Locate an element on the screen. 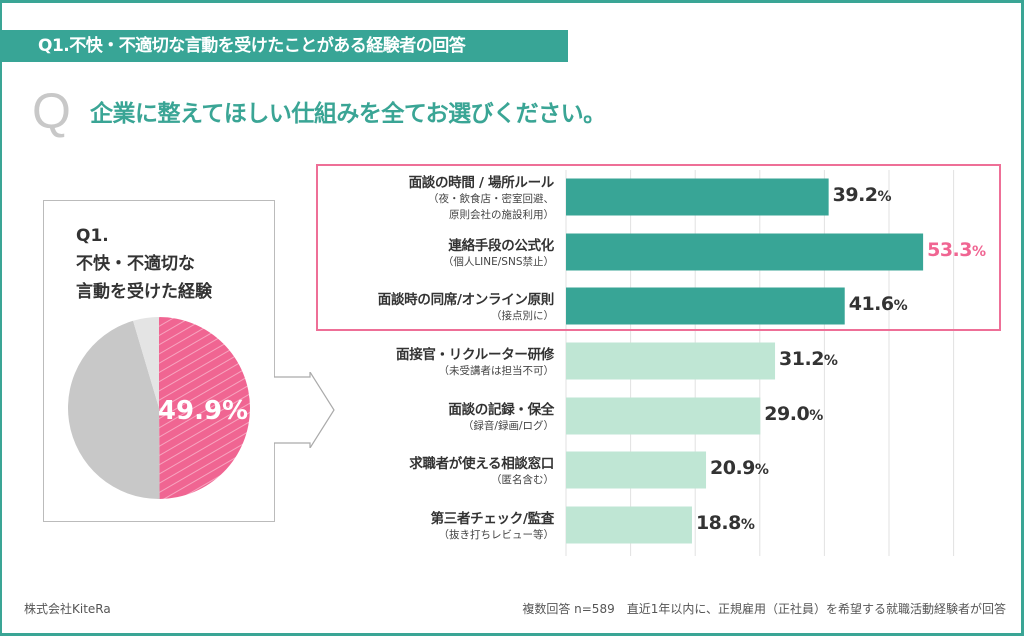 The image size is (1024, 636). category-main: 面談の時間 / 場所ルール is located at coordinates (481, 183).